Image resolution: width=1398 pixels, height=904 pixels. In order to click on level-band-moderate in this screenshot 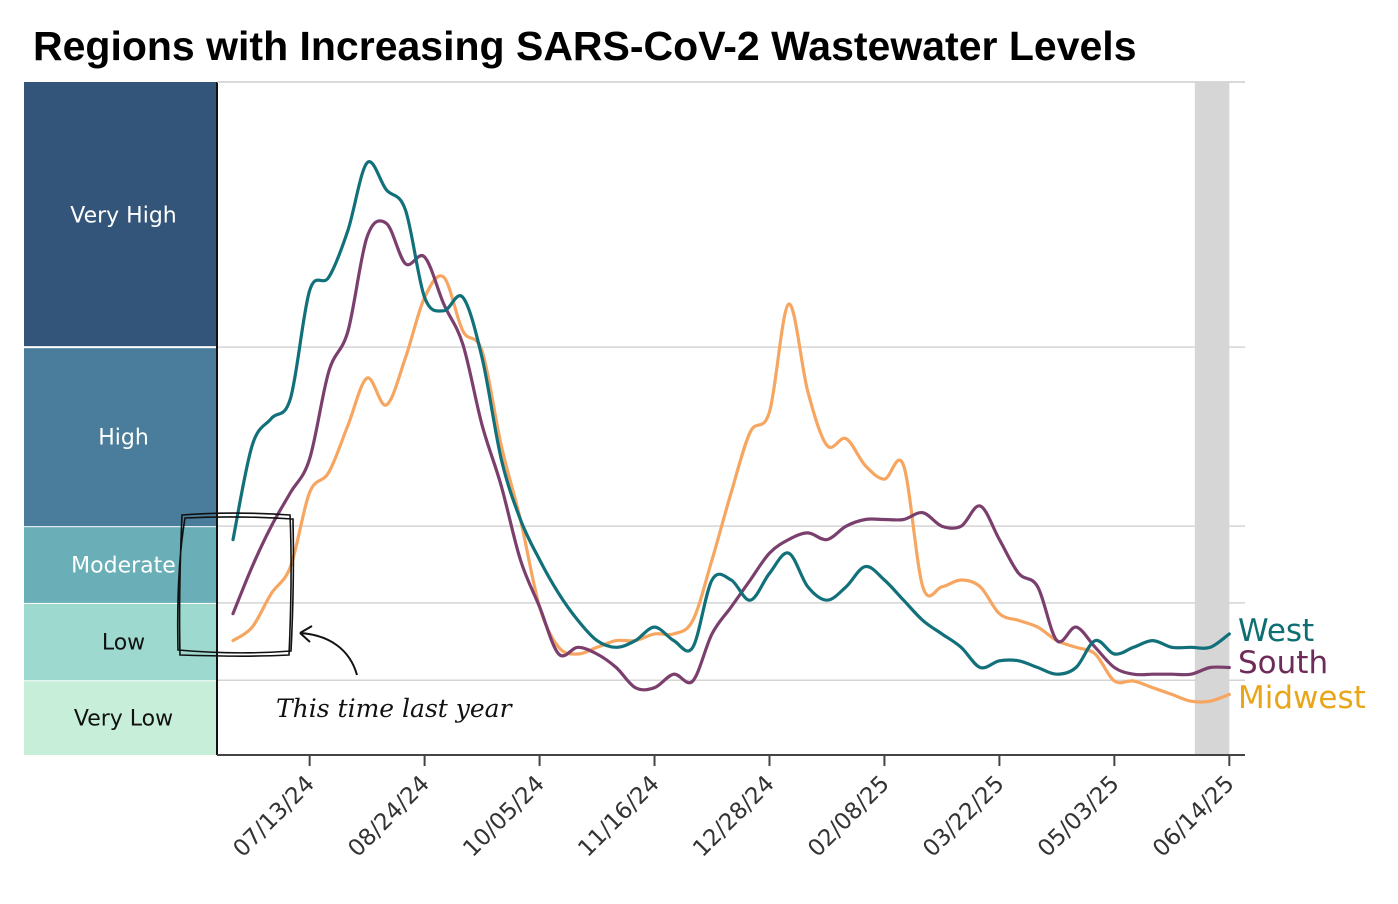, I will do `click(120, 565)`.